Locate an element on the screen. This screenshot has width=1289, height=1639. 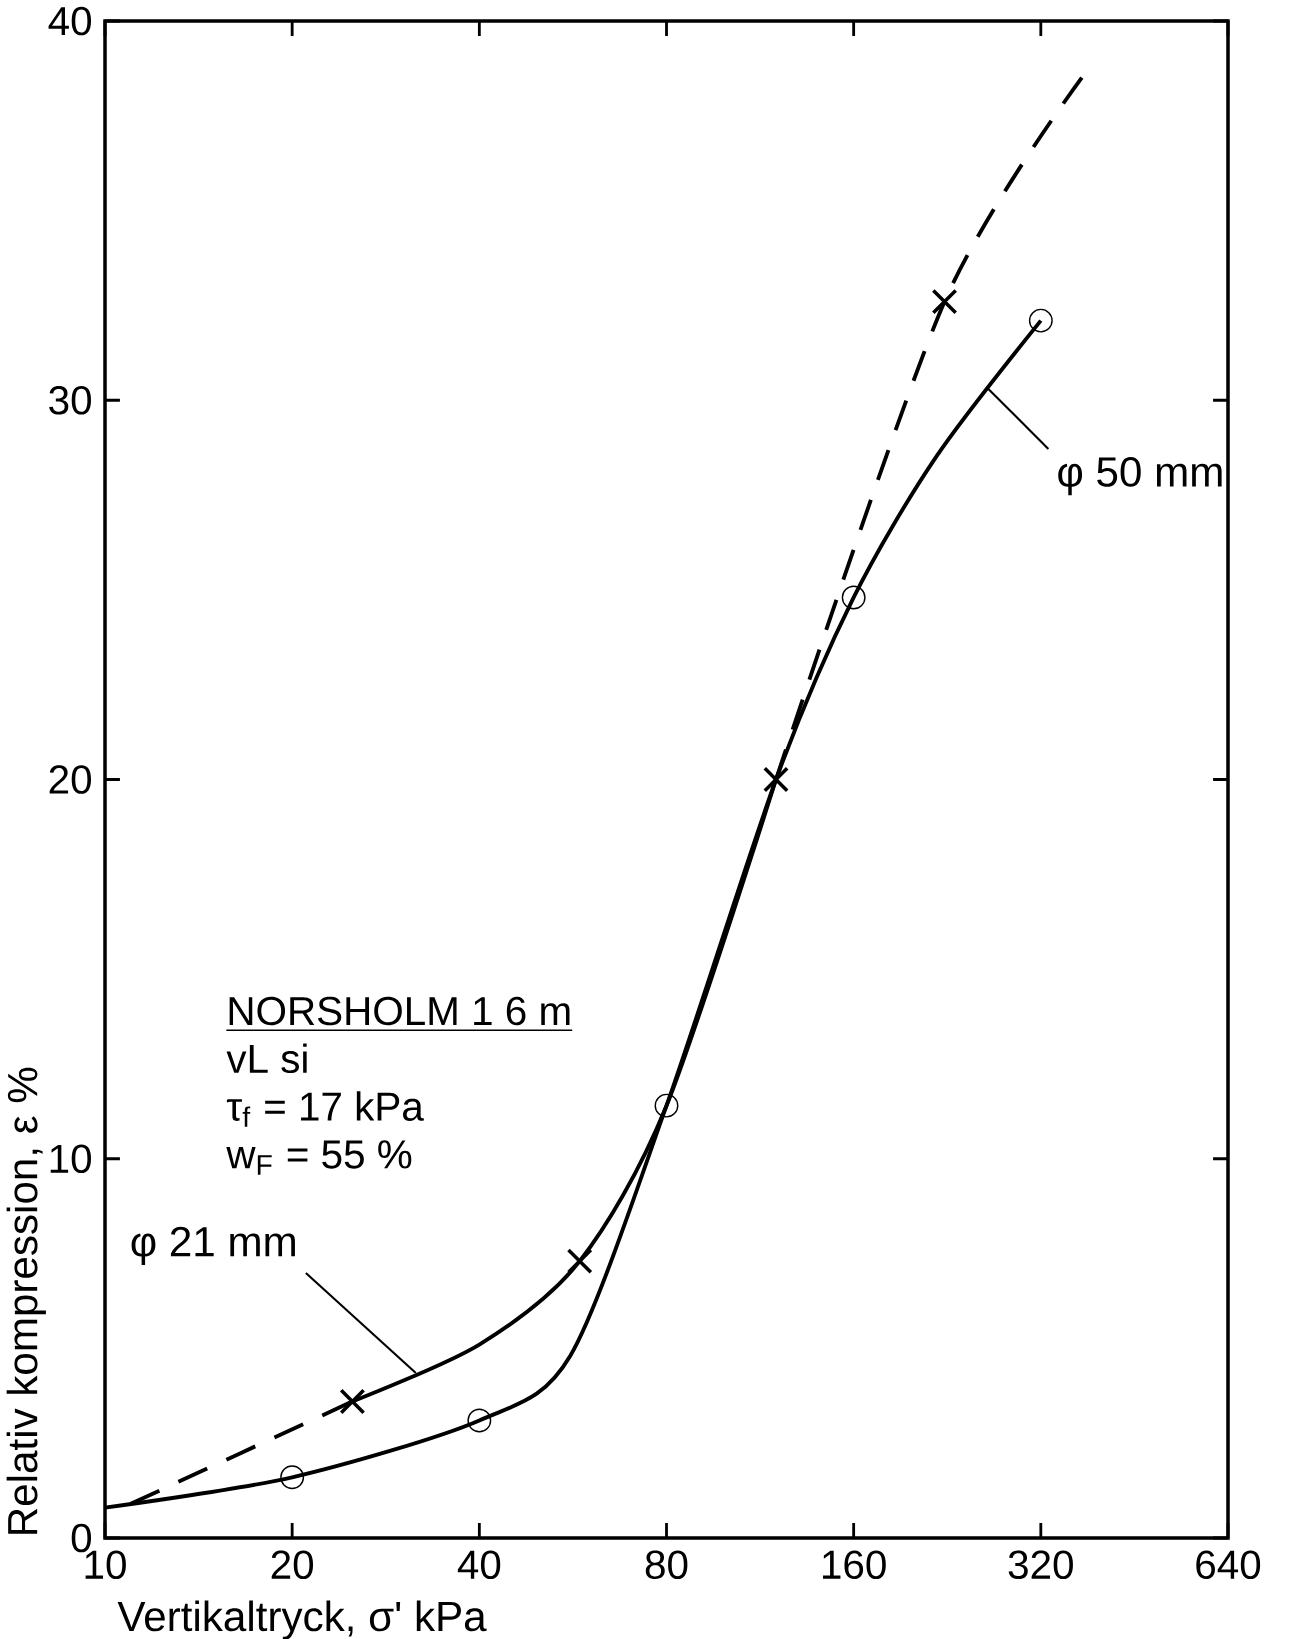
legend-label: φ 50 mm is located at coordinates (1140, 476).